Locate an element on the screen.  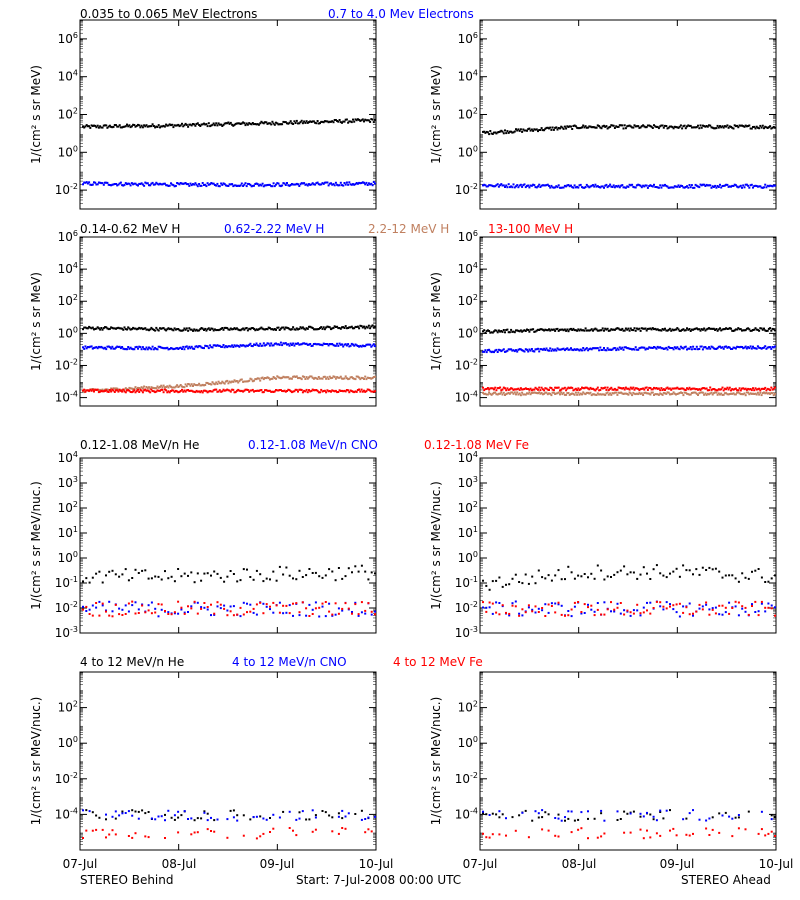
y-tick-label: 10-2 is located at coordinates (466, 364).